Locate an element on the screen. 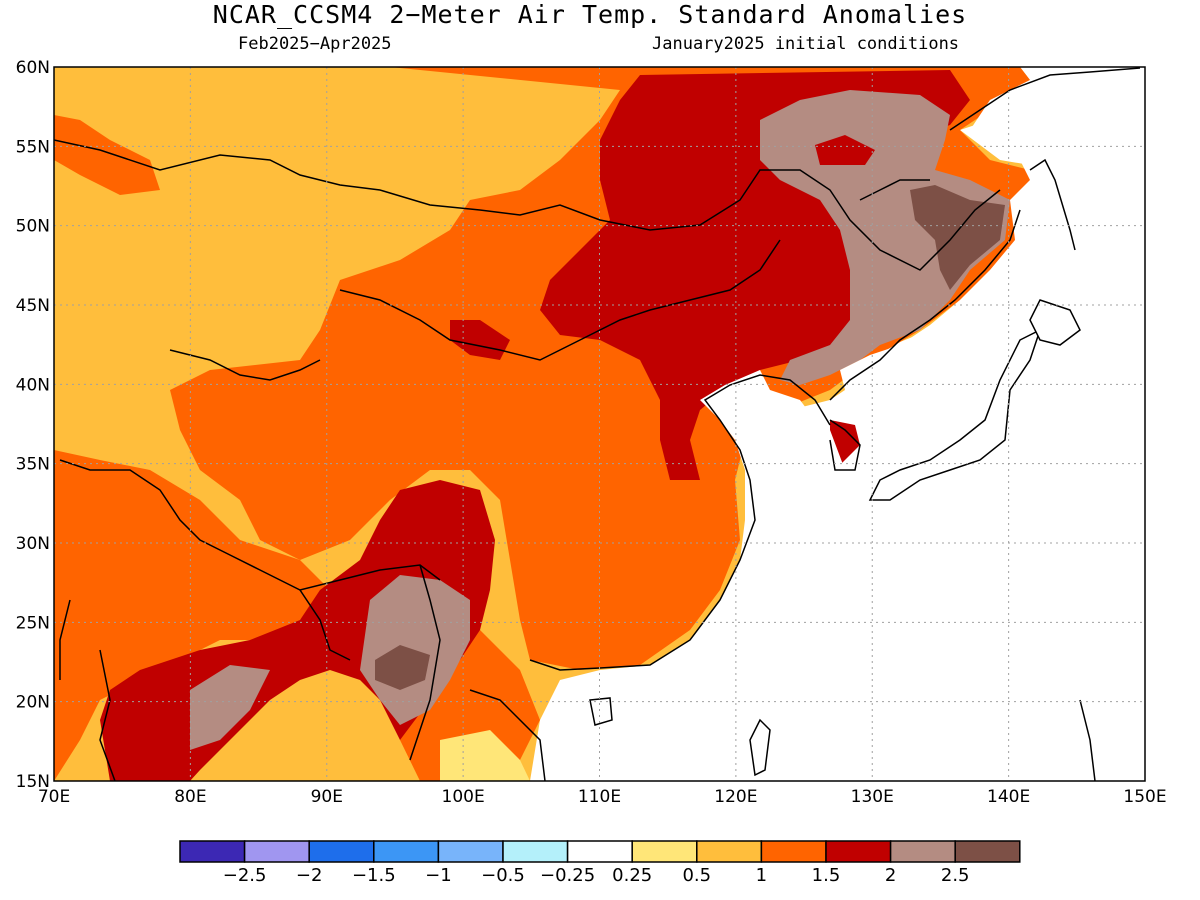  forecast-period: Feb2025−Apr2025 is located at coordinates (315, 44).